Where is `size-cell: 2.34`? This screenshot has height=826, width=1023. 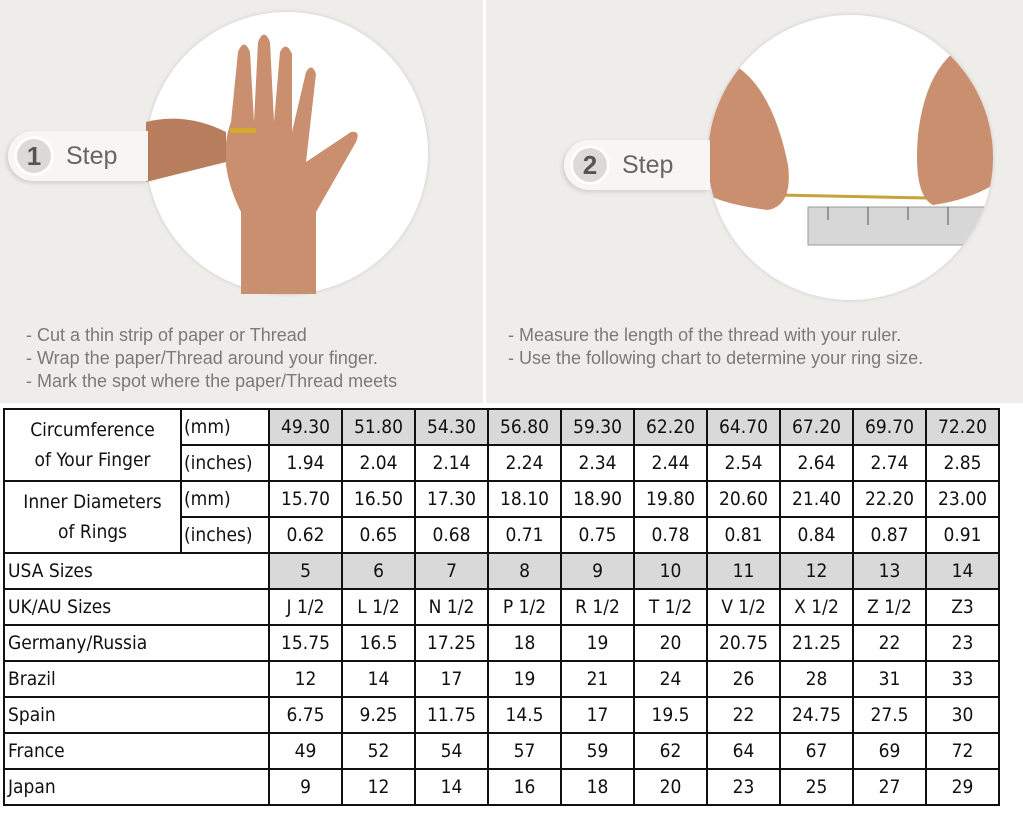
size-cell: 2.34 is located at coordinates (597, 463).